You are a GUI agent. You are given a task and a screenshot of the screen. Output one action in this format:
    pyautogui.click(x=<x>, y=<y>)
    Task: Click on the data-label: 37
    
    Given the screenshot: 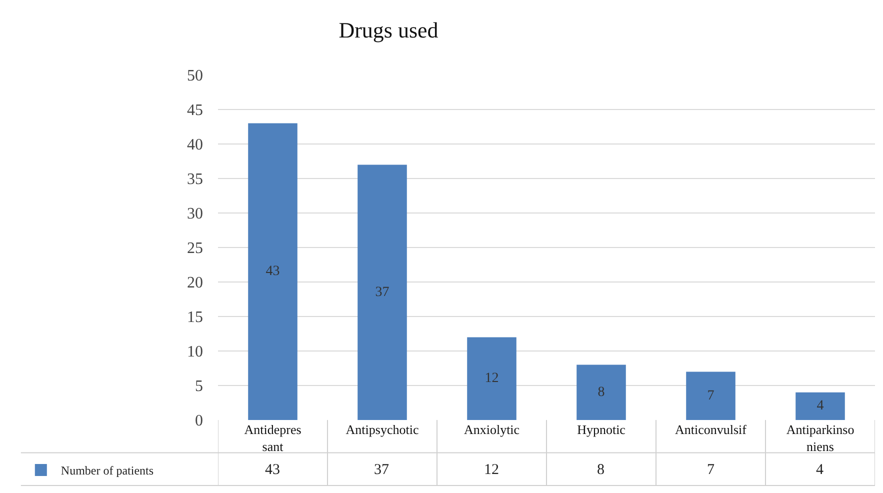 What is the action you would take?
    pyautogui.click(x=382, y=470)
    